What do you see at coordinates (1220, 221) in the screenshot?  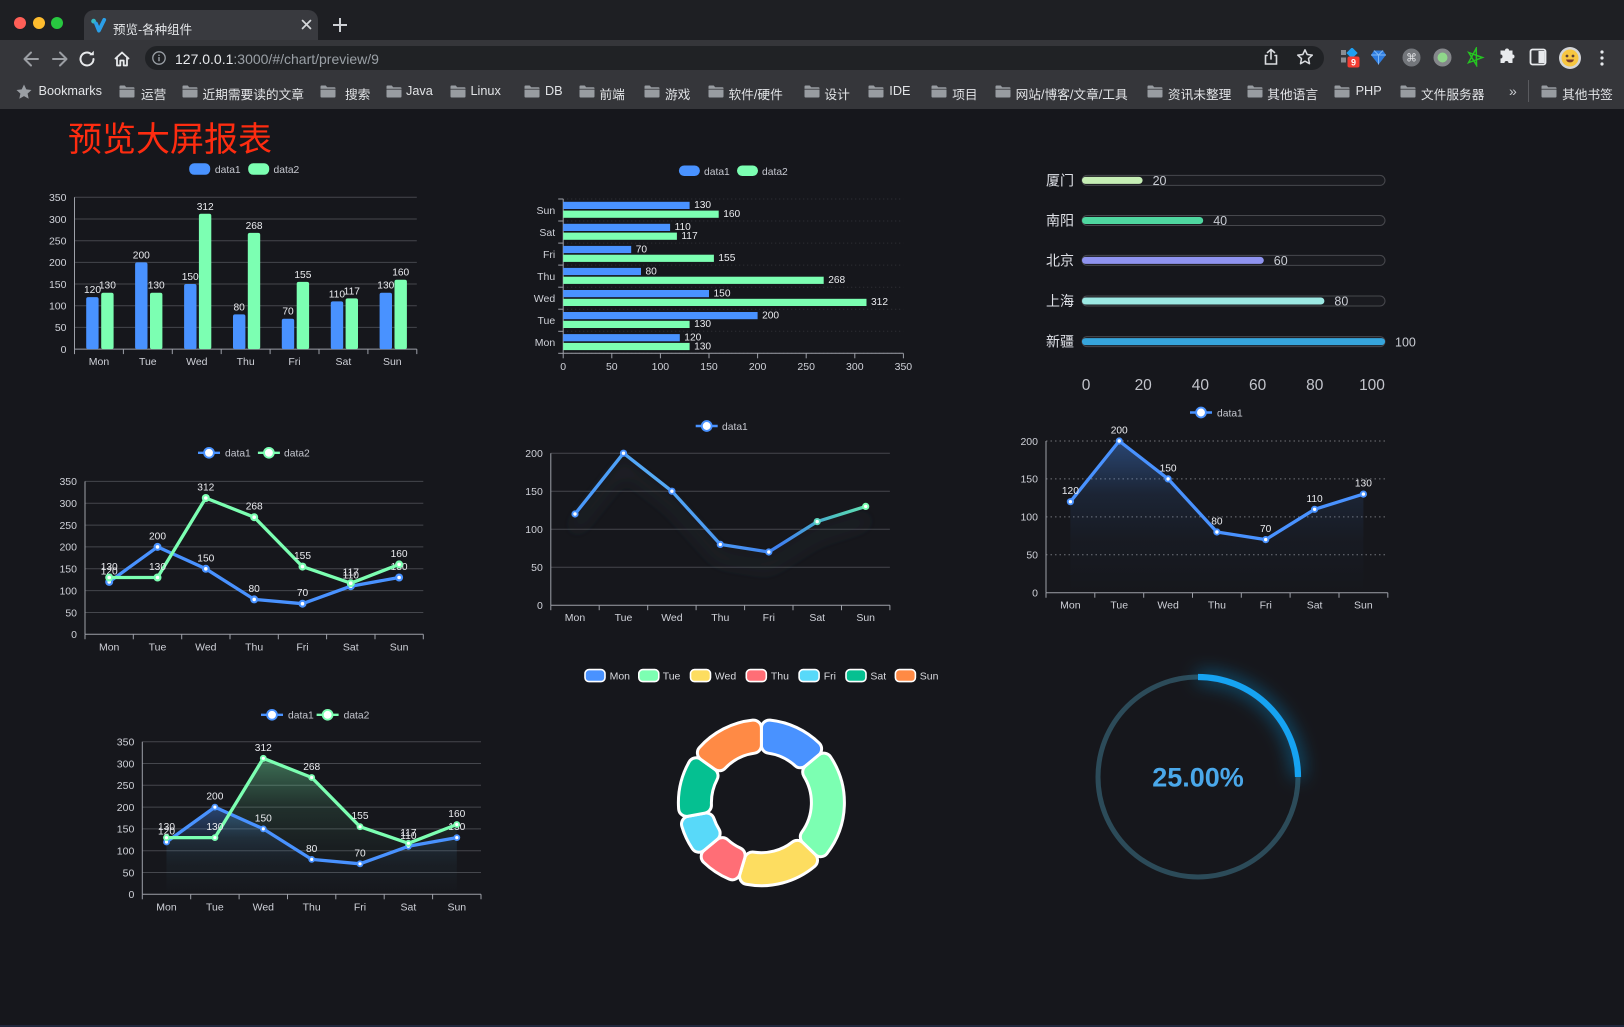 I see `svg-text: 40` at bounding box center [1220, 221].